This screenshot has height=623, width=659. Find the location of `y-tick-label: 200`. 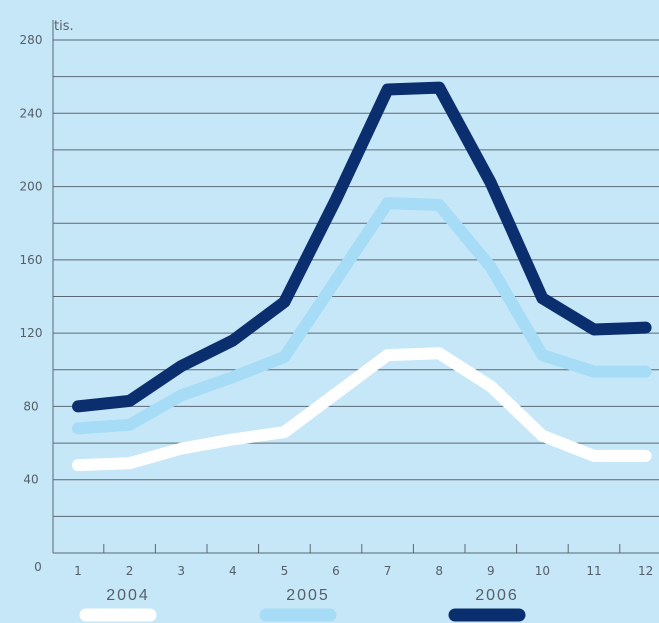

y-tick-label: 200 is located at coordinates (31, 187).